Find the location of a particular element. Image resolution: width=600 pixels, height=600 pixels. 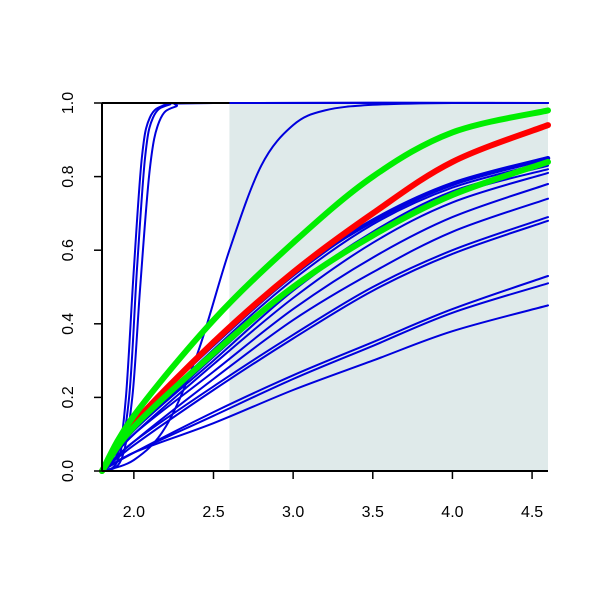

y-tick-label: 0.4 is located at coordinates (68, 324).